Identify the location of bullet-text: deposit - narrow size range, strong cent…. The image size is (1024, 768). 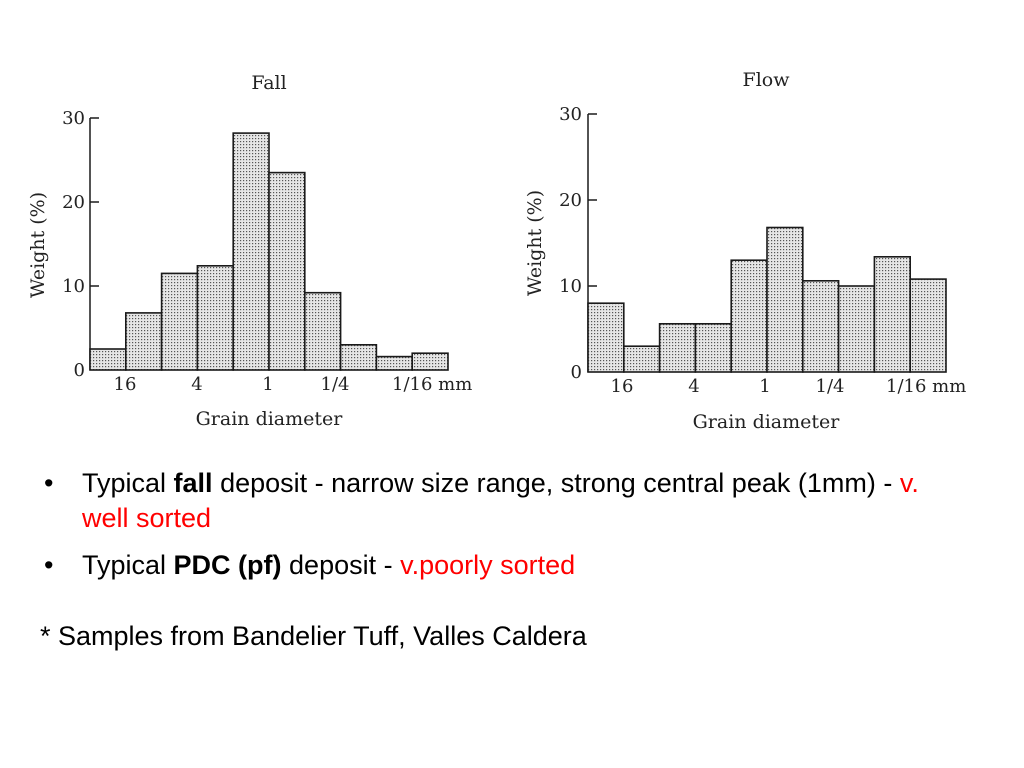
(556, 483).